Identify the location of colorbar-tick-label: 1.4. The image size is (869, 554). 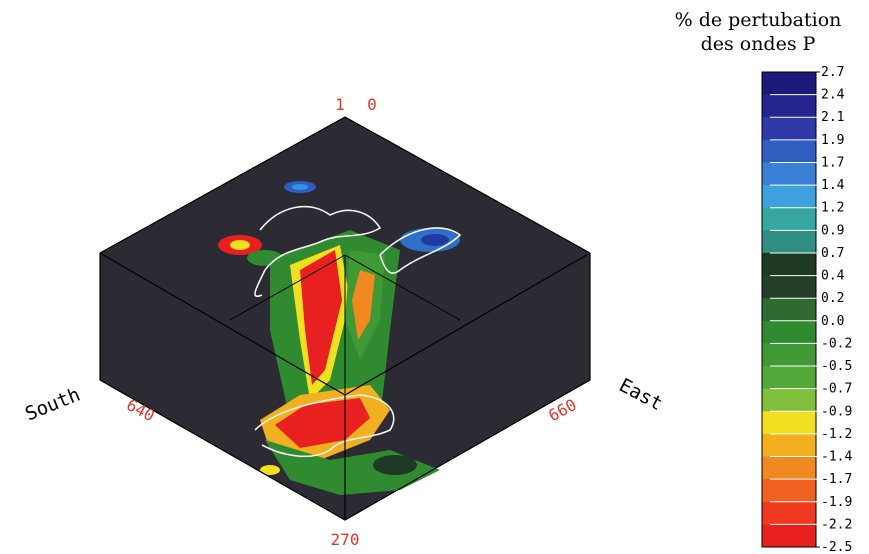
(833, 185).